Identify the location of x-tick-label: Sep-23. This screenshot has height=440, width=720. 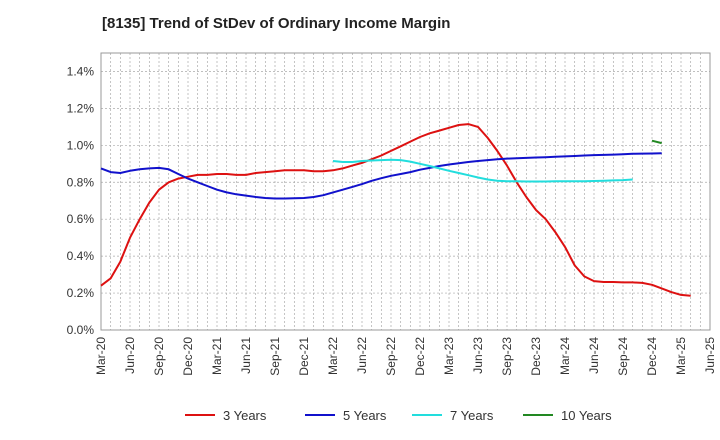
(507, 356).